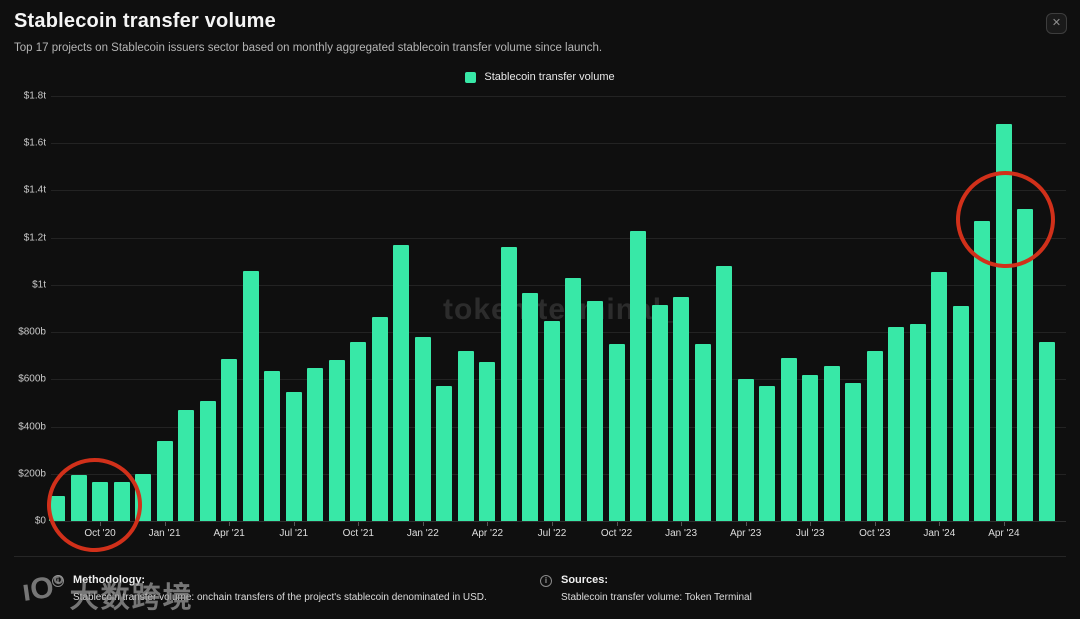 The image size is (1080, 619). I want to click on legend-label: Stablecoin transfer volume, so click(549, 77).